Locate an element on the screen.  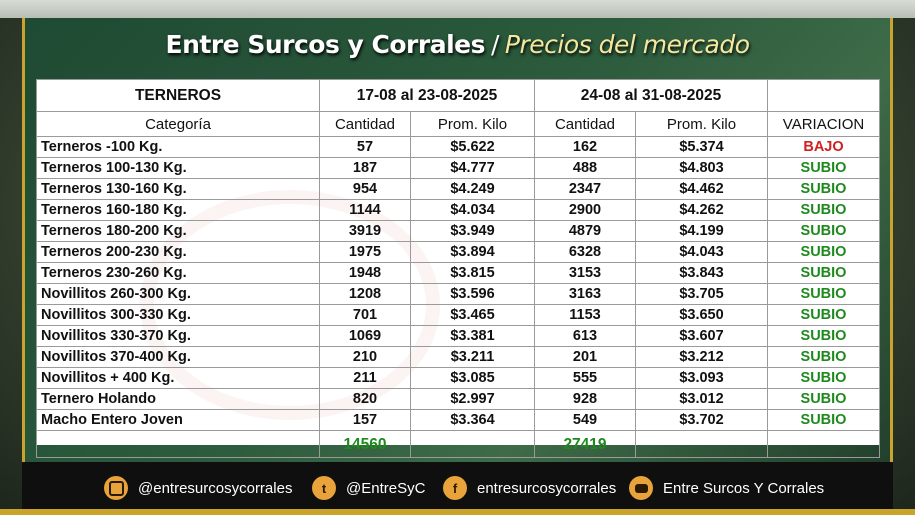
qty1-cell: 820 is located at coordinates (365, 399).